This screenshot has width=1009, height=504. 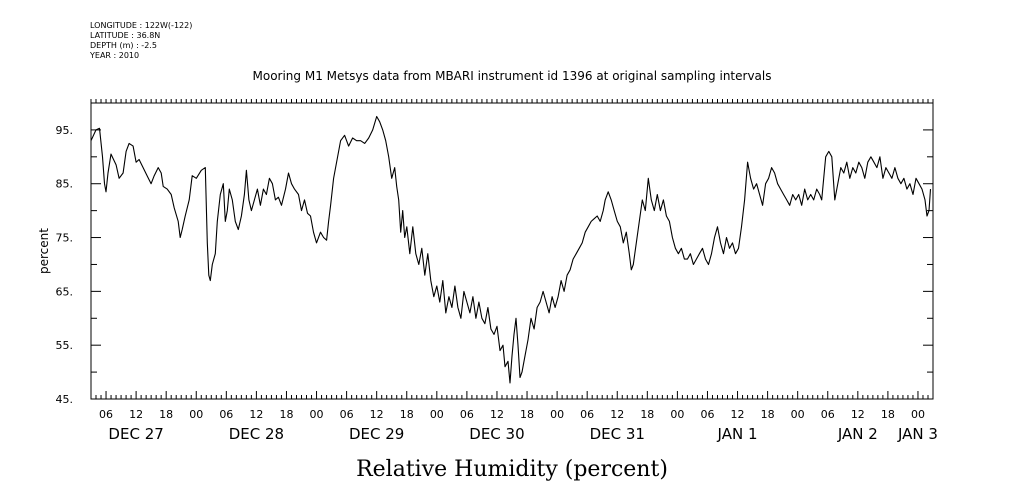 What do you see at coordinates (617, 434) in the screenshot?
I see `x-date-label: DEC 31` at bounding box center [617, 434].